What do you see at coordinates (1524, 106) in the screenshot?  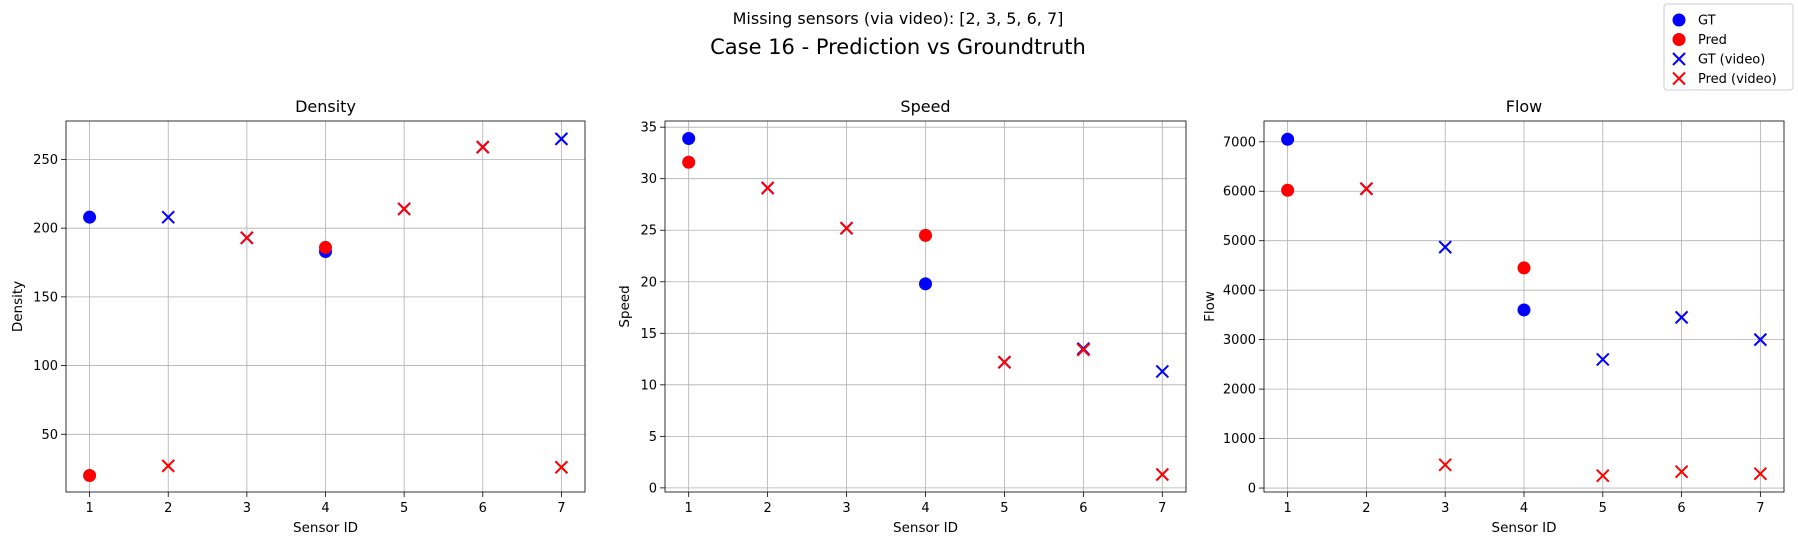 I see `panel-title: Flow` at bounding box center [1524, 106].